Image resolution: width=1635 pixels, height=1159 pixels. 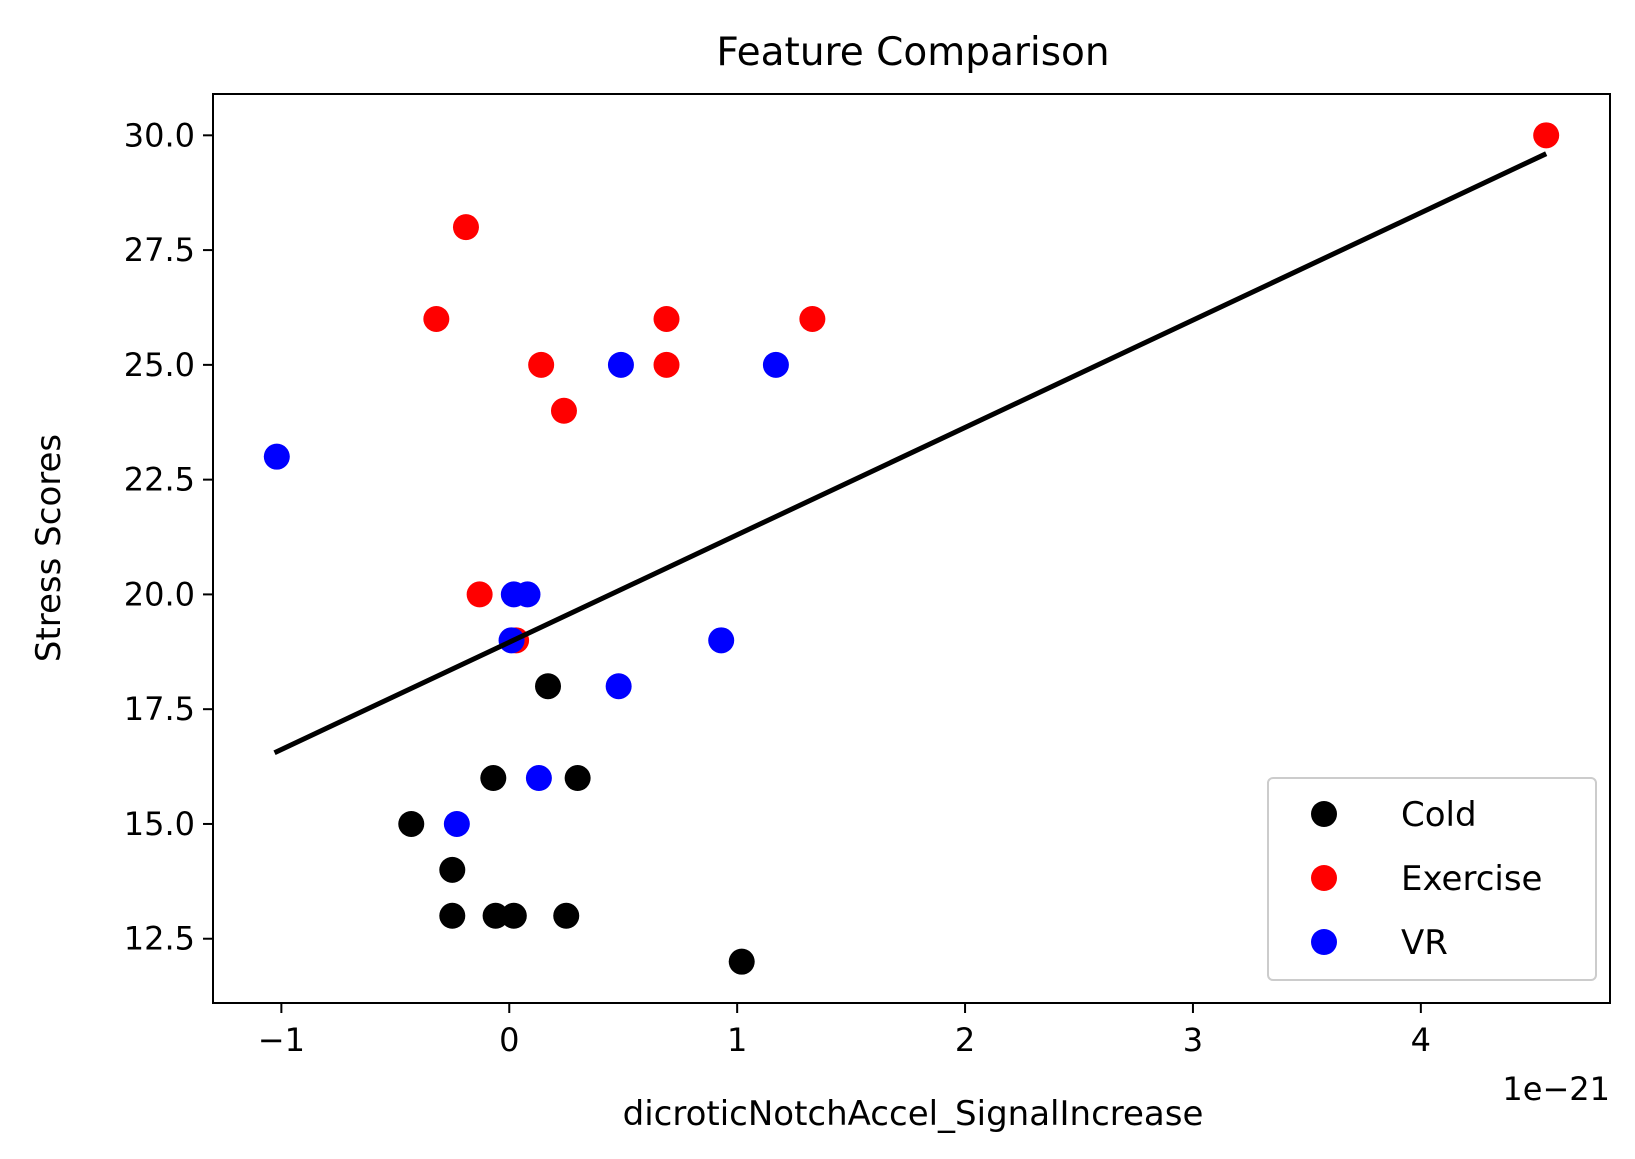 I want to click on chart-title: Feature Comparison, so click(x=912, y=52).